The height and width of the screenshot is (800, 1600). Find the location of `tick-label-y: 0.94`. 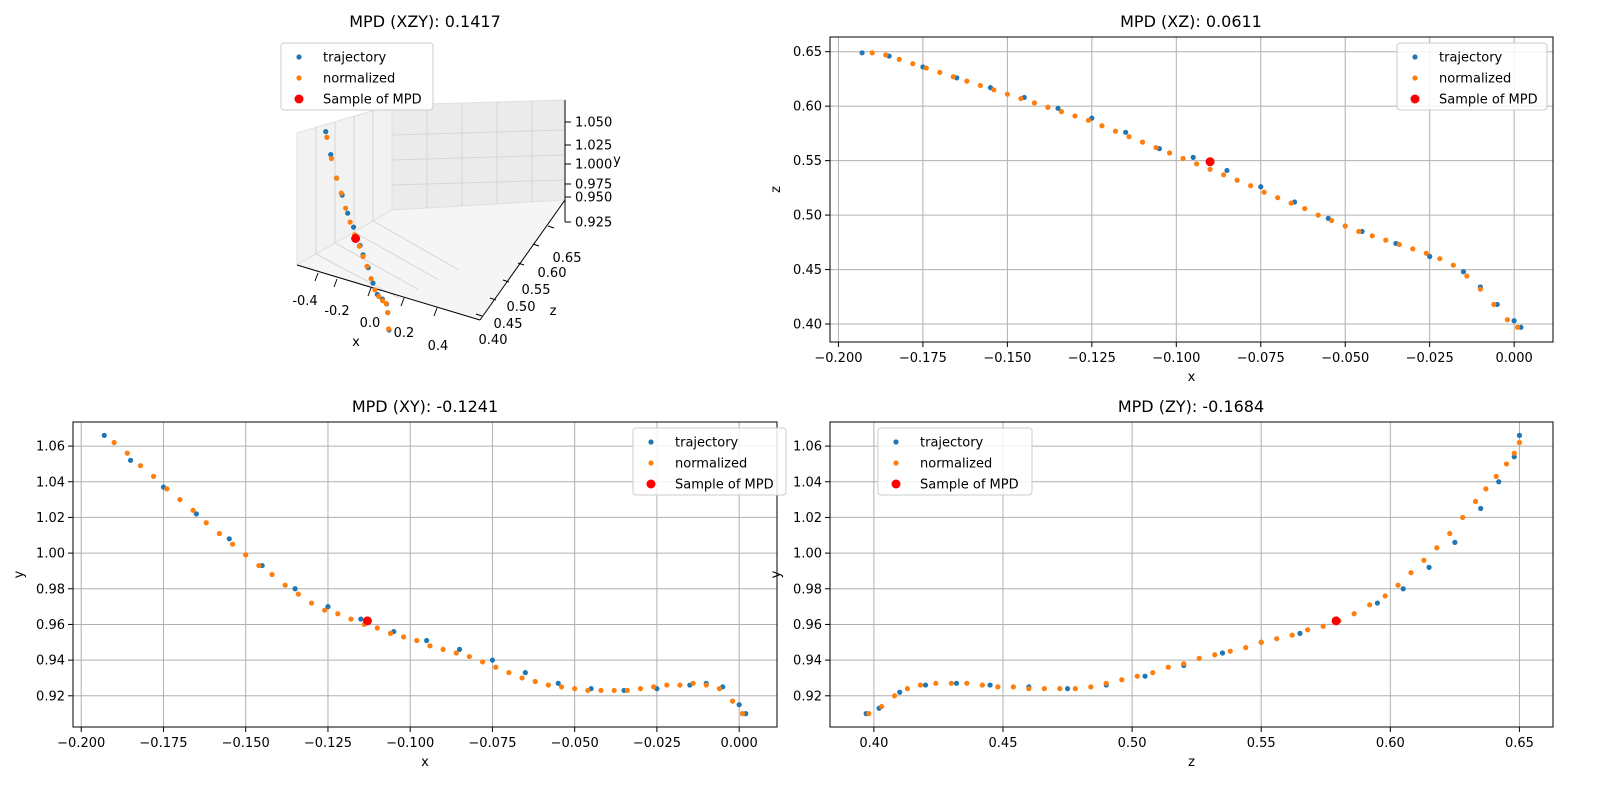

tick-label-y: 0.94 is located at coordinates (50, 661).